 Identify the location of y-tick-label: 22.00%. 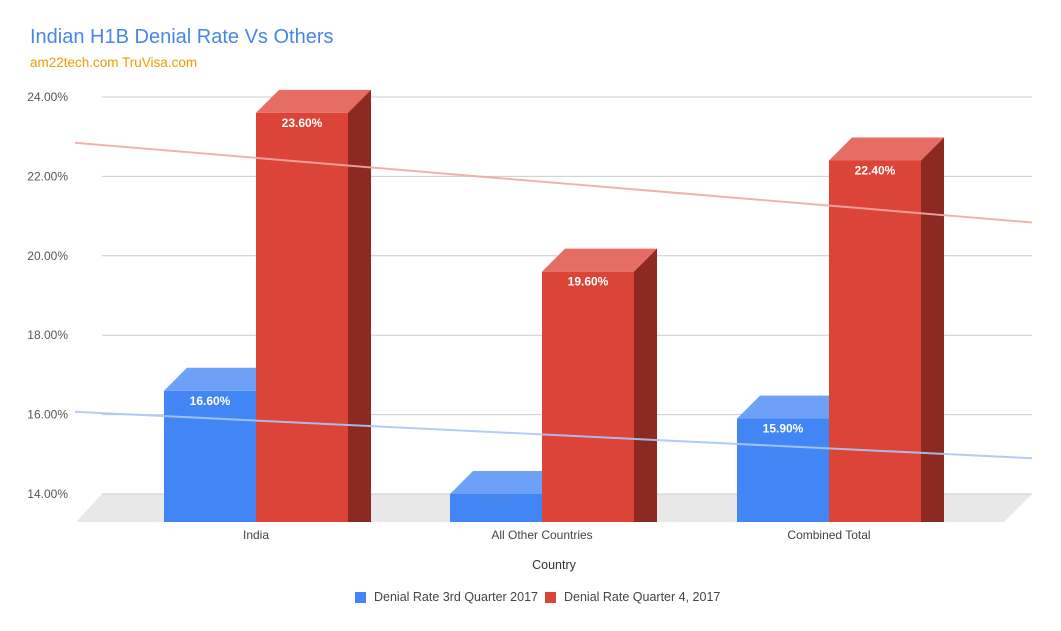
(47, 176).